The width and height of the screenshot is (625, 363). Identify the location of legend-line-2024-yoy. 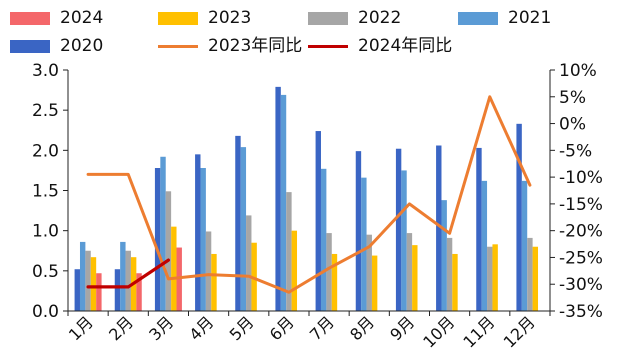
(328, 46).